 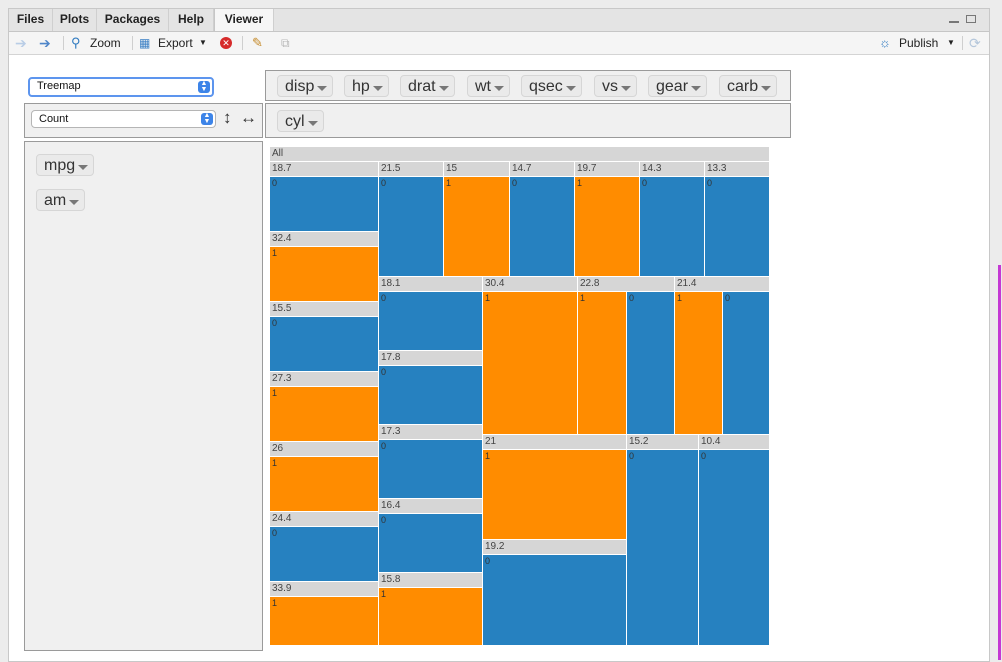 I want to click on aggregator-select: Count ▲ ▼, so click(x=123, y=119).